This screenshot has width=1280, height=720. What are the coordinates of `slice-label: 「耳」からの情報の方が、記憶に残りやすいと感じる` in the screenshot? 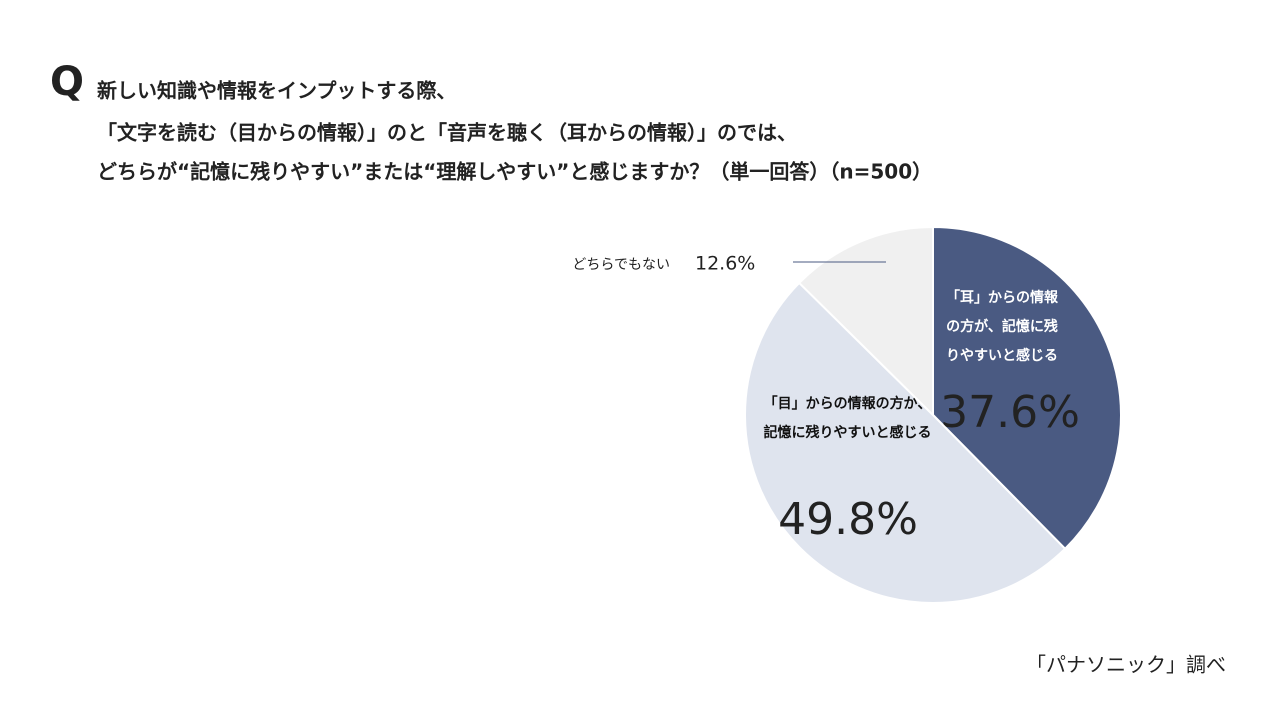 It's located at (1002, 327).